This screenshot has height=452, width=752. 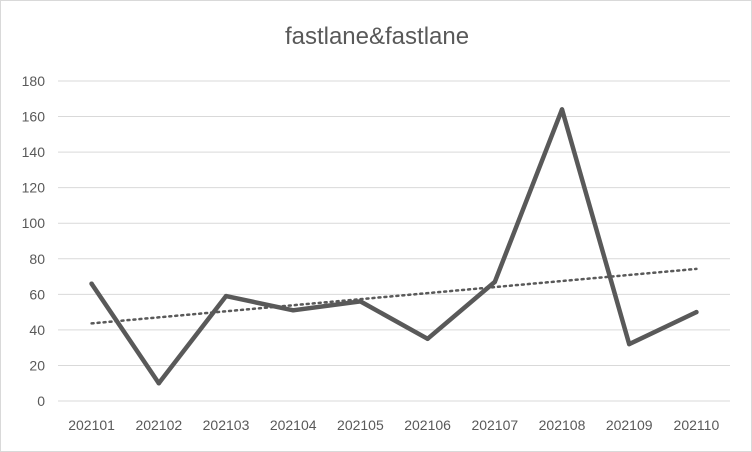 I want to click on x-tick-label: 202102, so click(x=158, y=425).